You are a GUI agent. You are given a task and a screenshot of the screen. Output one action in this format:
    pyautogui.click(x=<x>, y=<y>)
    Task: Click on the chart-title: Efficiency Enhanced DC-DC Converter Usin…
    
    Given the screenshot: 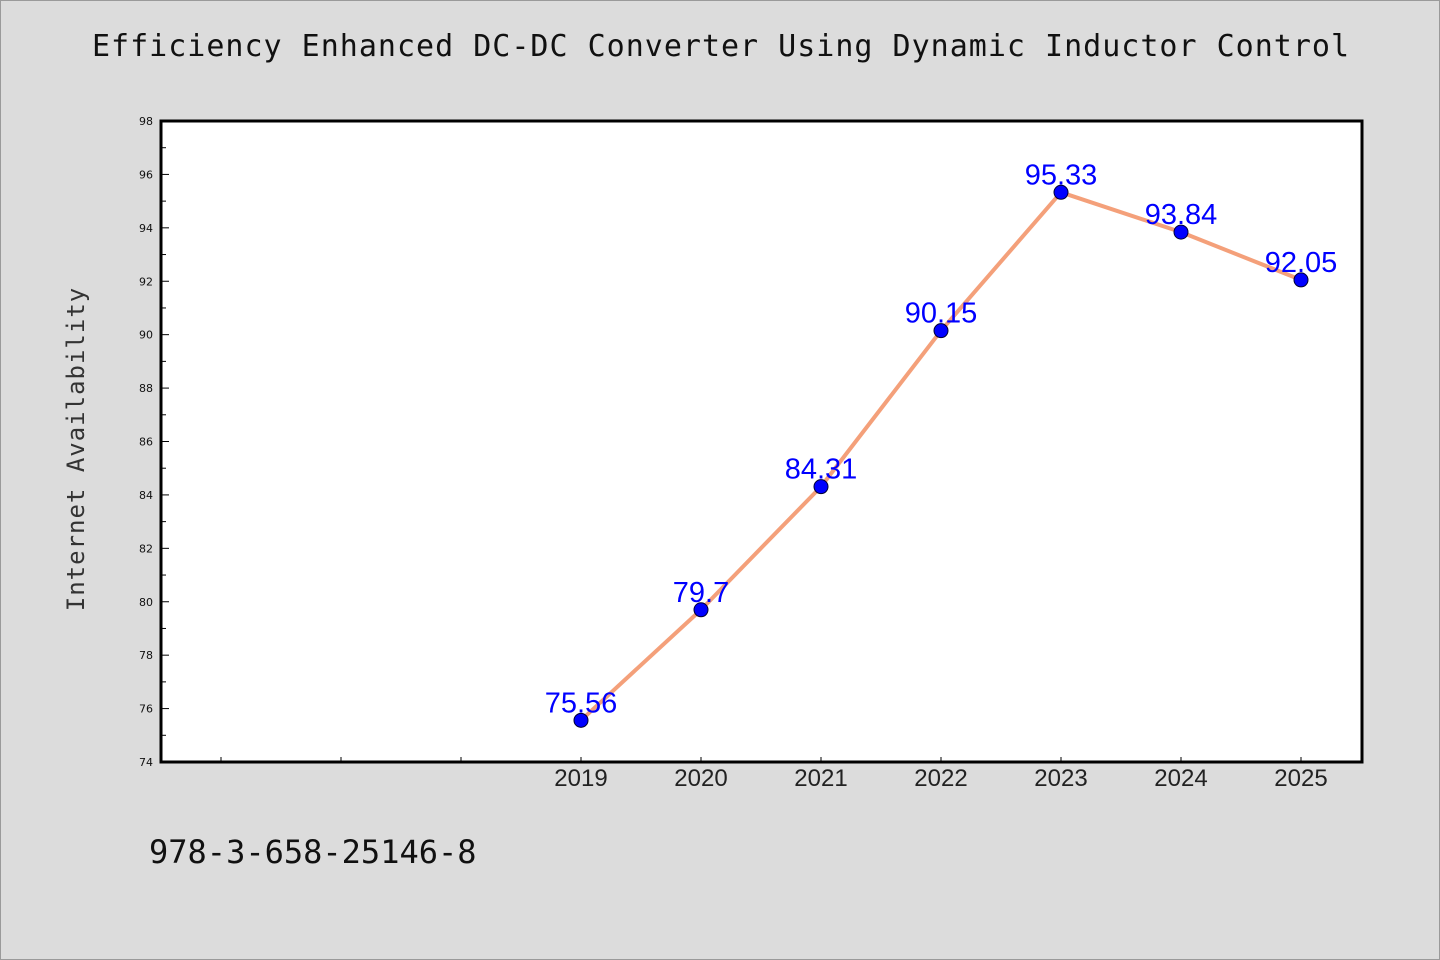 What is the action you would take?
    pyautogui.click(x=721, y=46)
    